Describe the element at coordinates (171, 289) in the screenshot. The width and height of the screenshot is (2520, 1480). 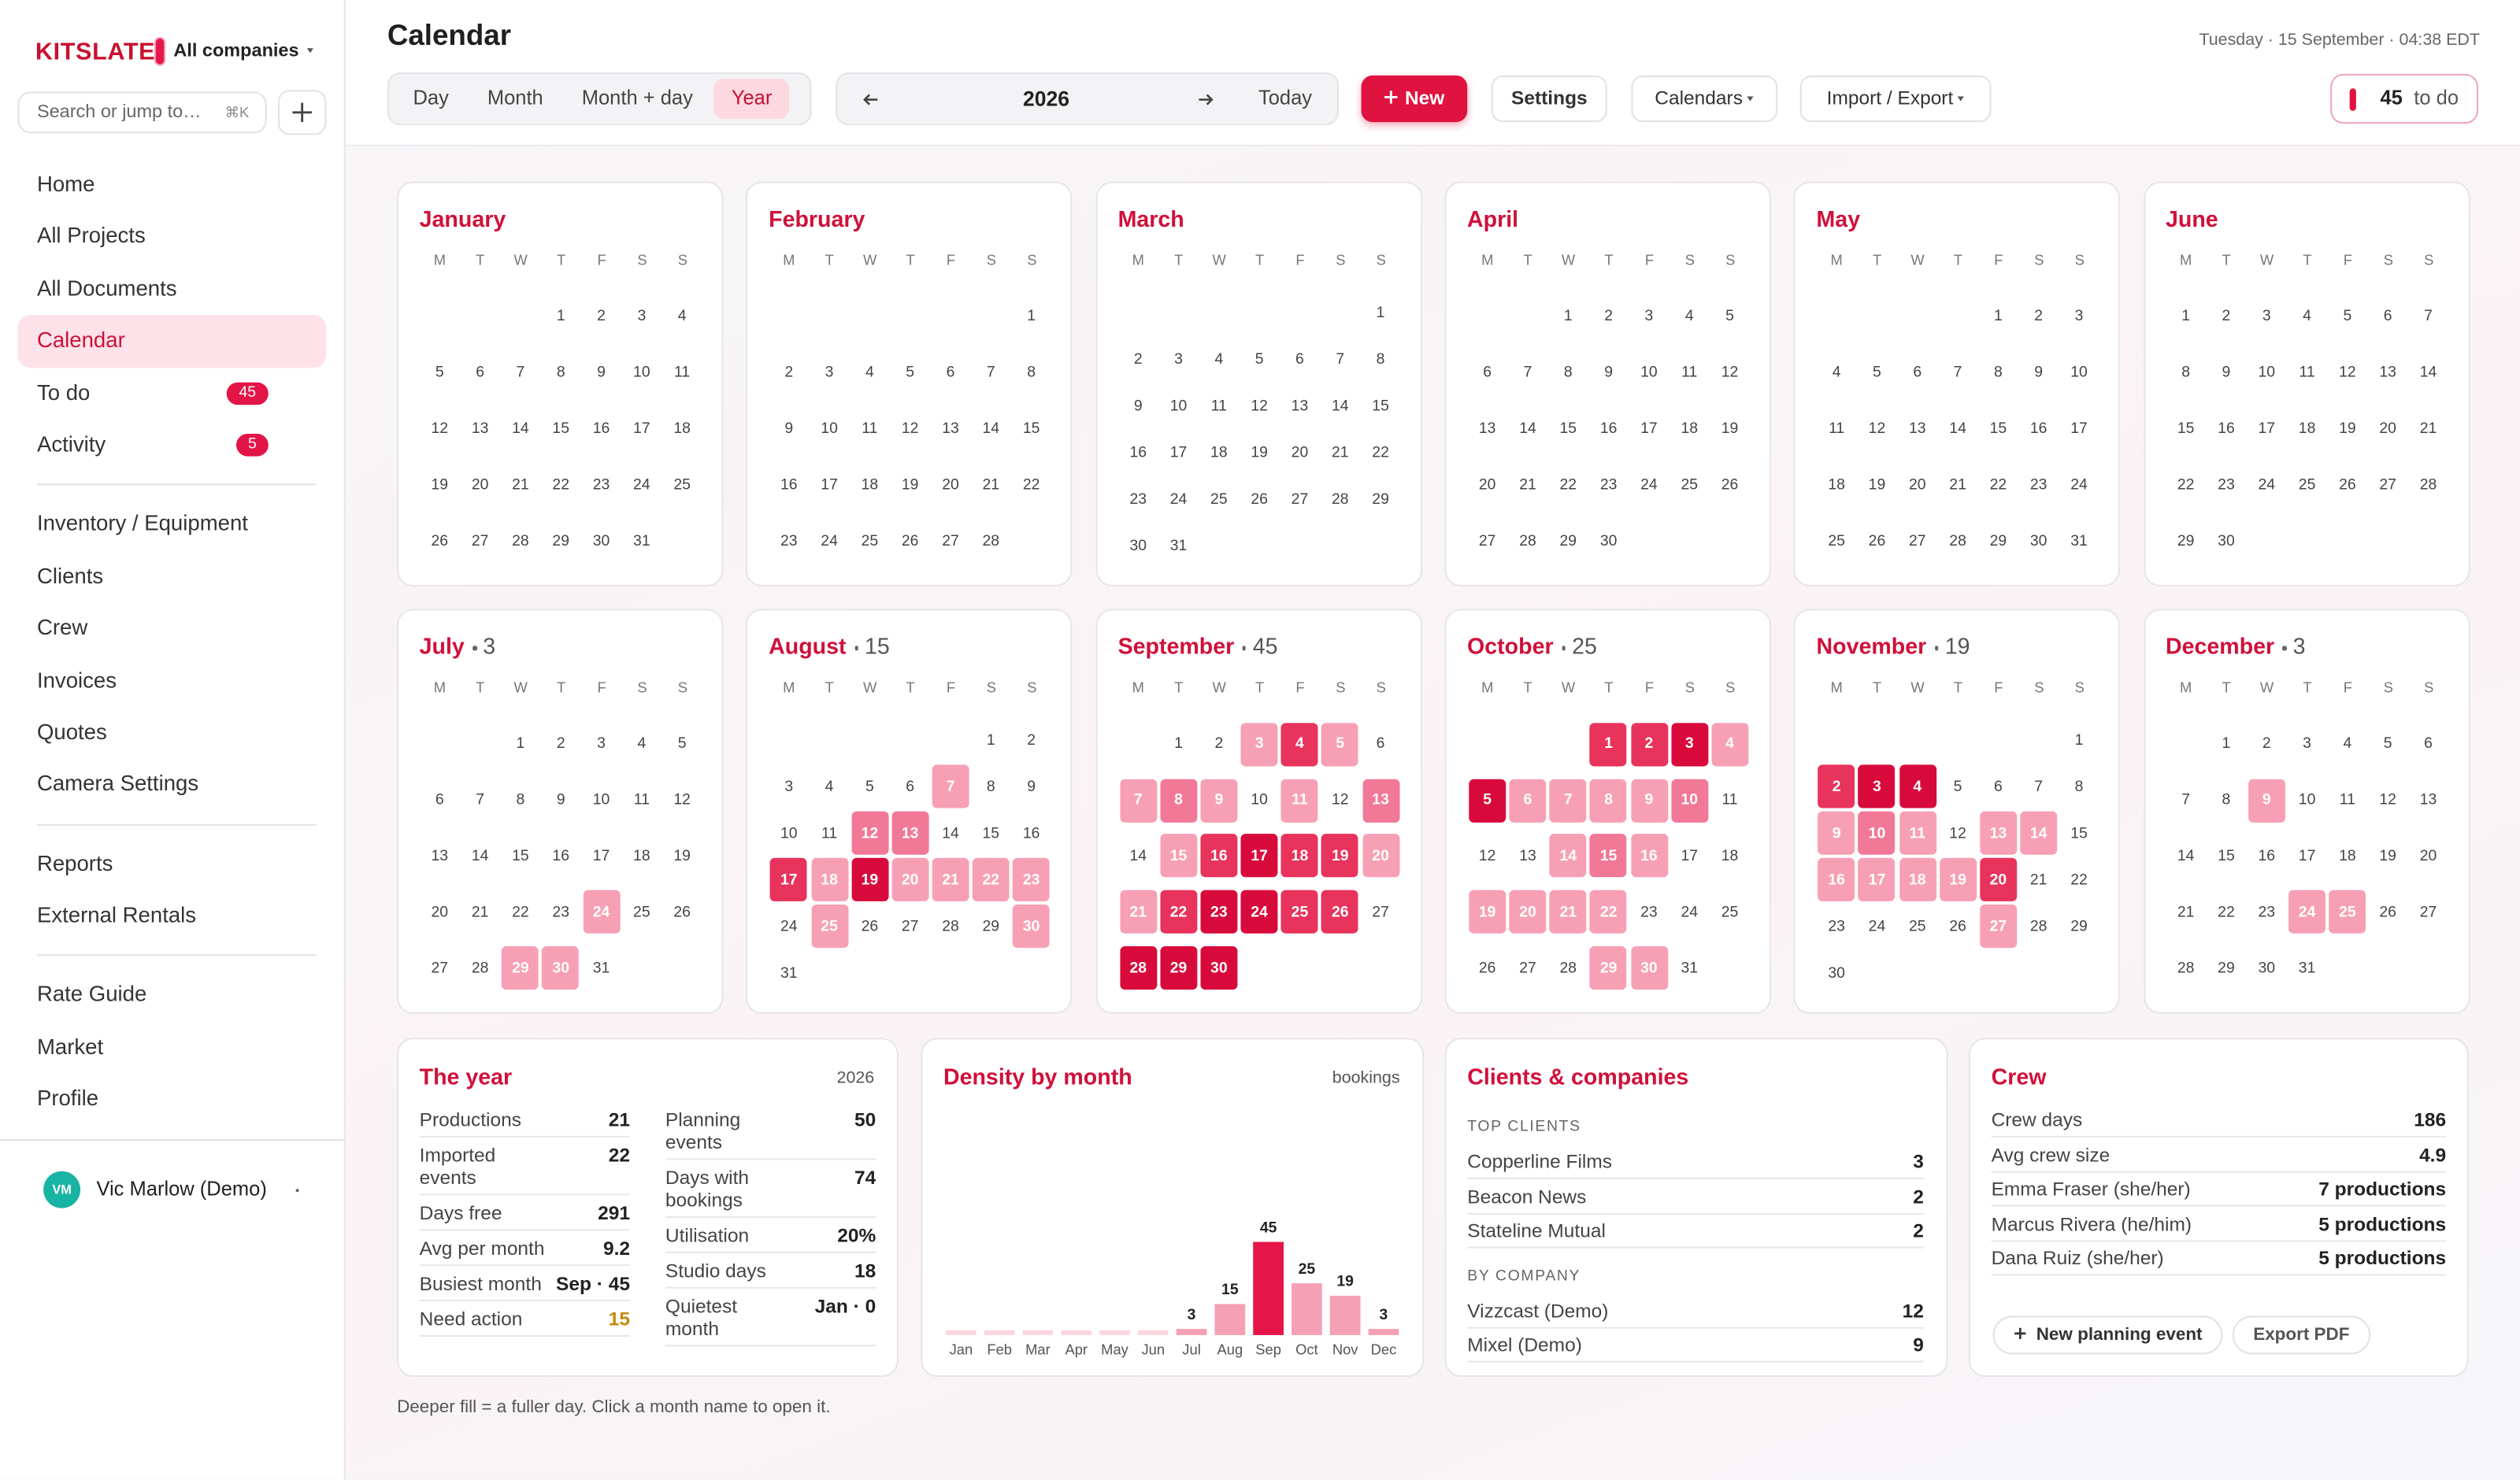
I see `nav-item: All Documents` at that location.